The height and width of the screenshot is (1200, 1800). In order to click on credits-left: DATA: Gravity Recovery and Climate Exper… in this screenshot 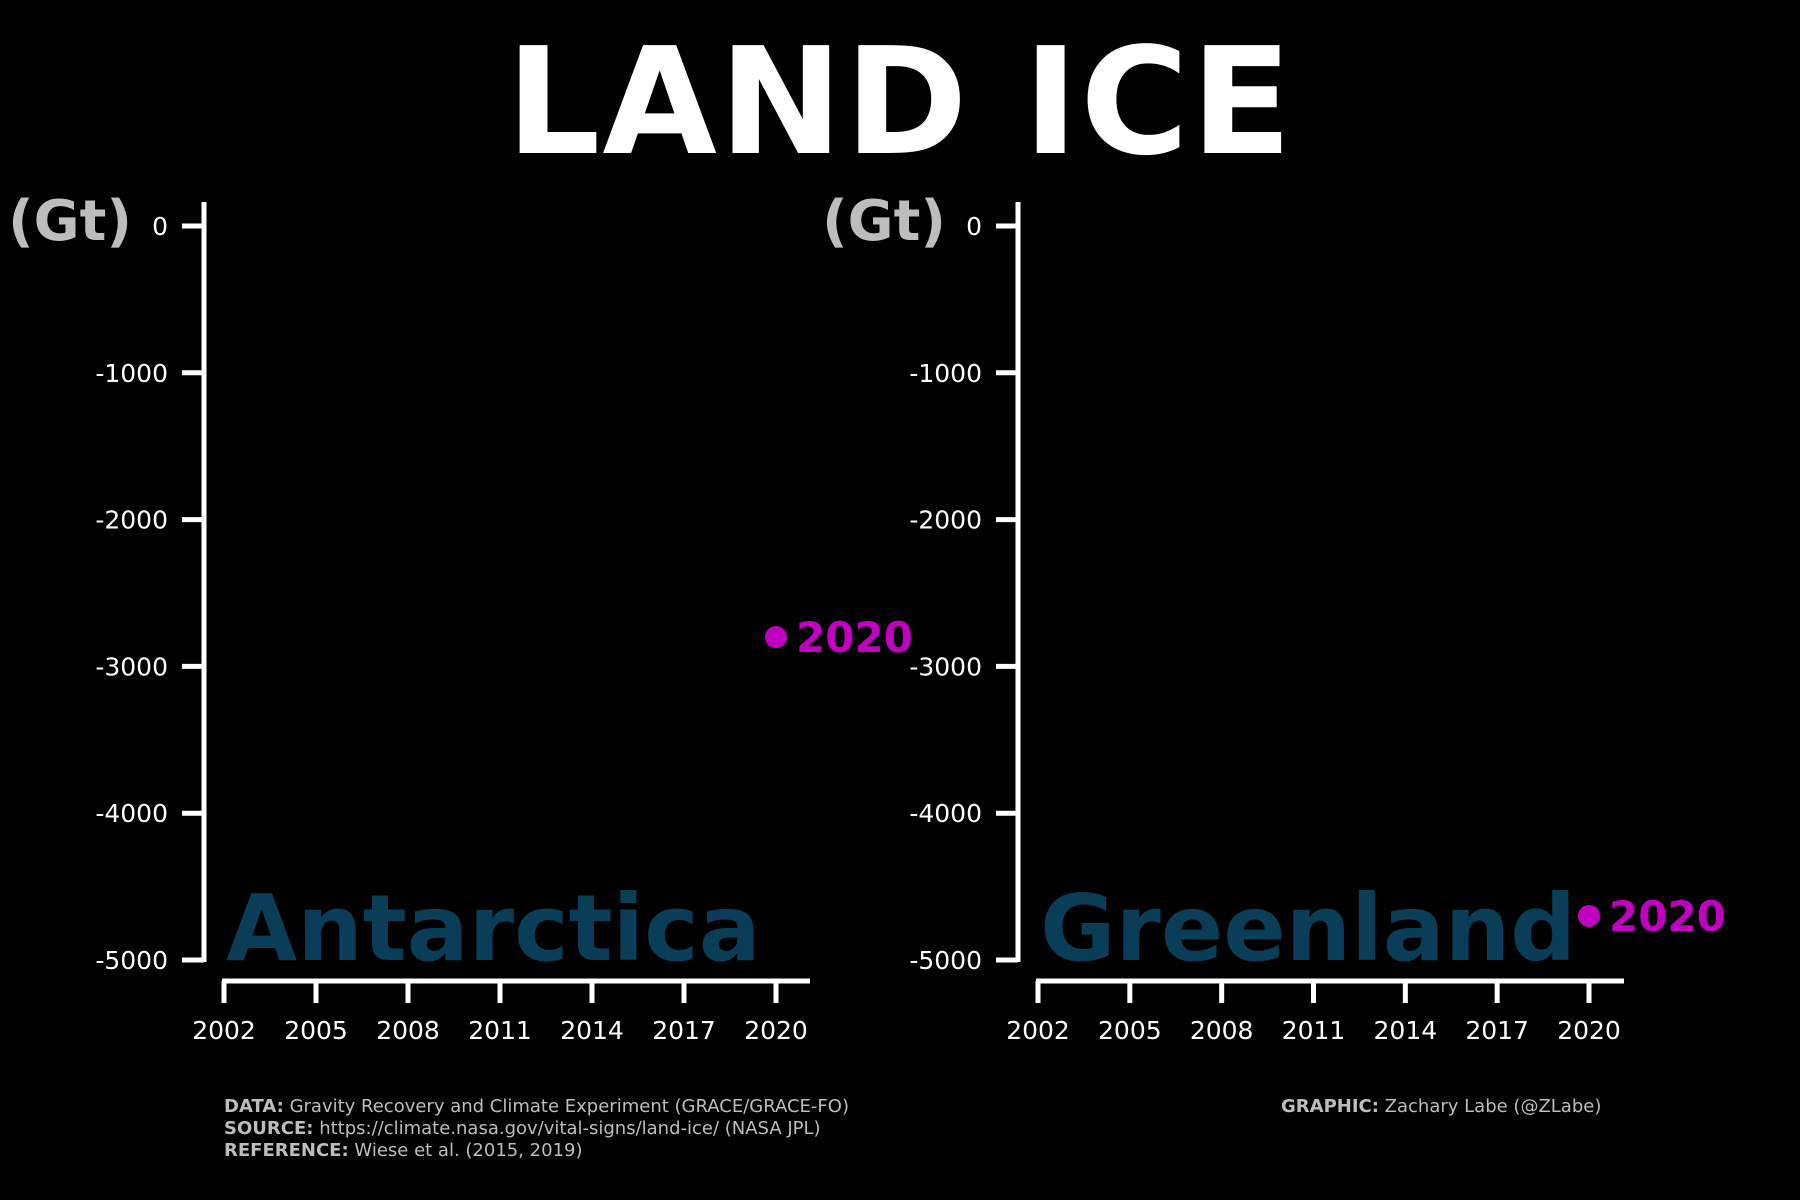, I will do `click(536, 1129)`.